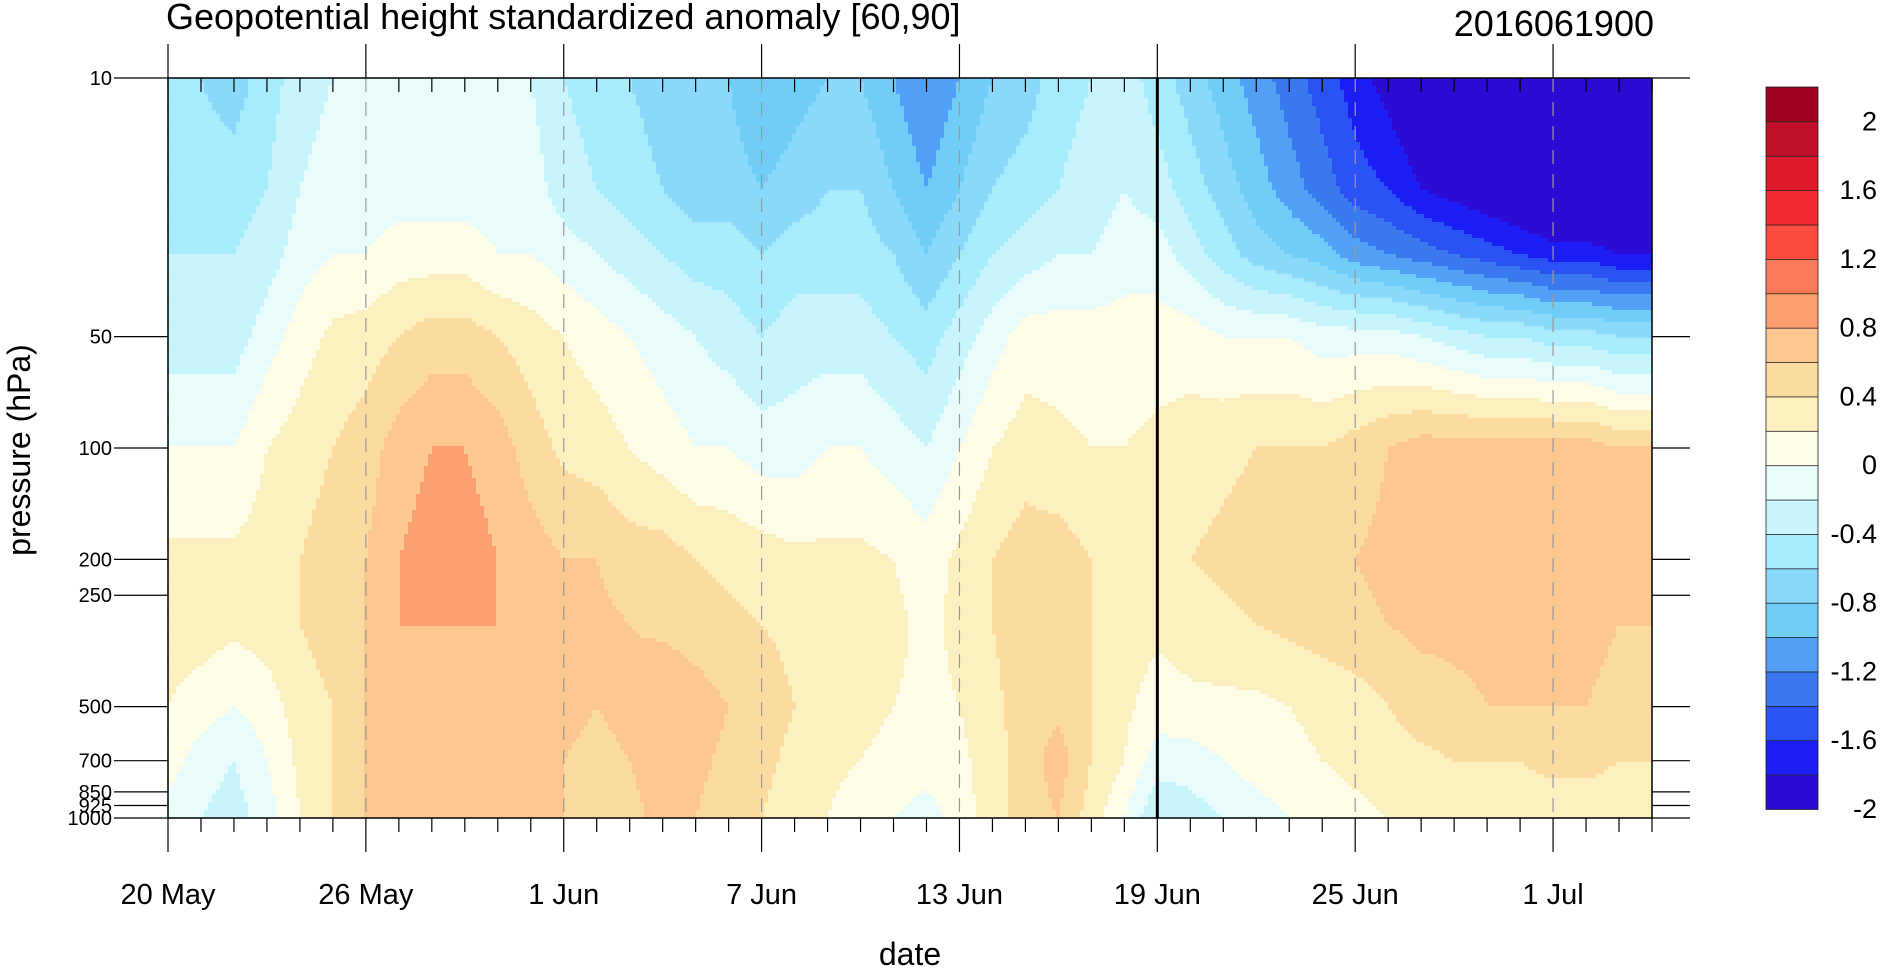 The width and height of the screenshot is (1889, 969). What do you see at coordinates (1858, 259) in the screenshot?
I see `colorbar-label: 1.2` at bounding box center [1858, 259].